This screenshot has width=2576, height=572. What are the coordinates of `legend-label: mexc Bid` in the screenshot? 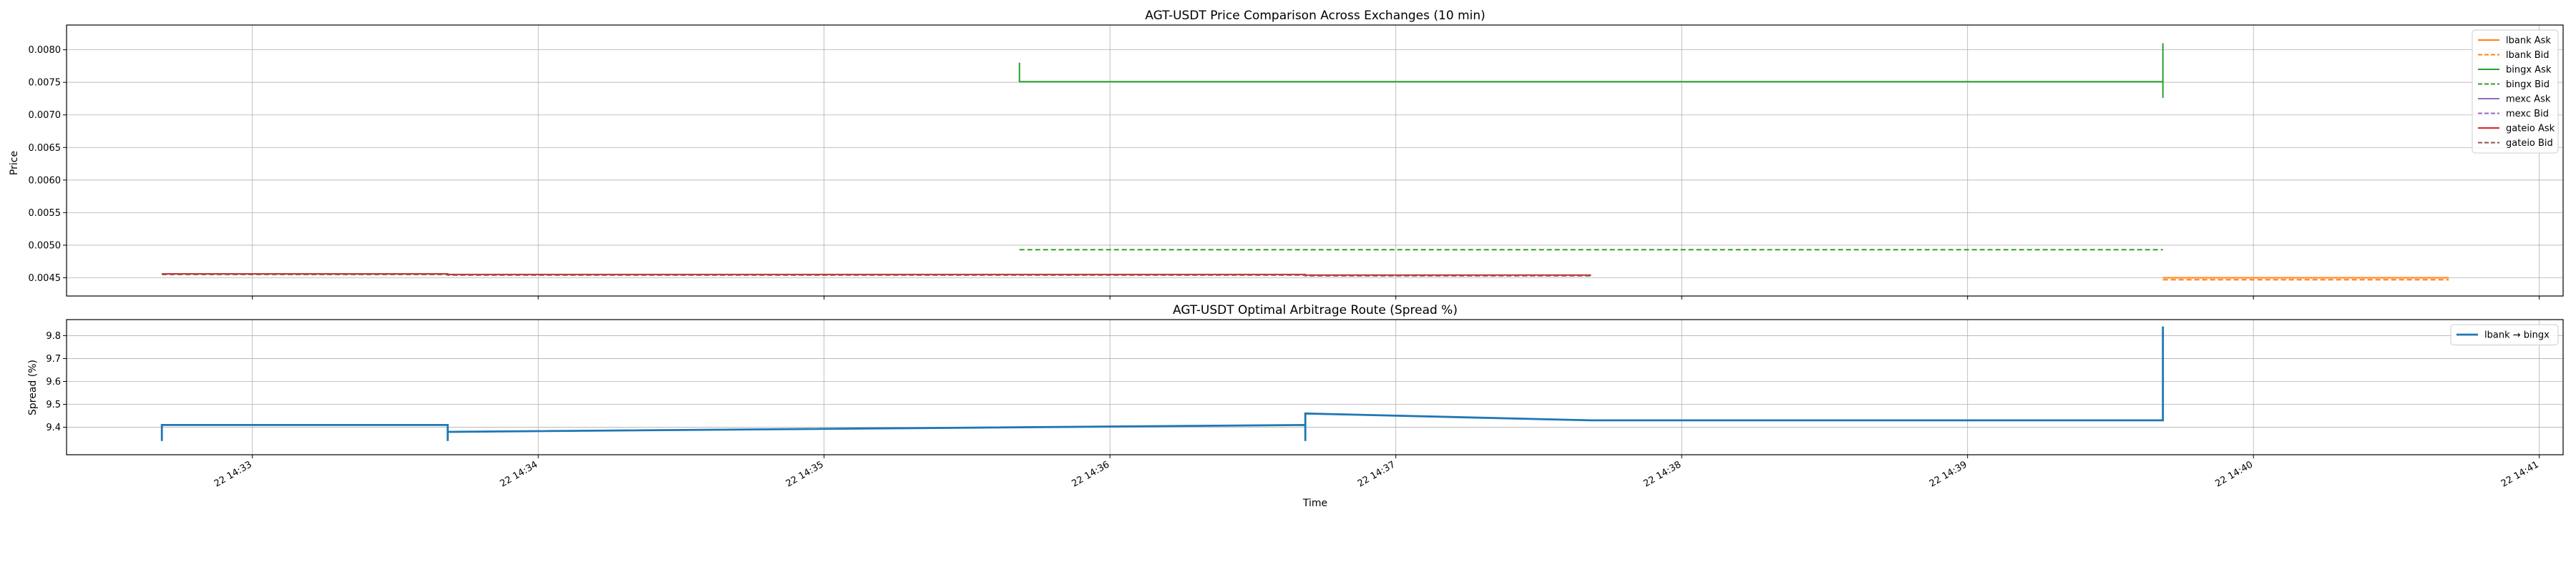 It's located at (2527, 114).